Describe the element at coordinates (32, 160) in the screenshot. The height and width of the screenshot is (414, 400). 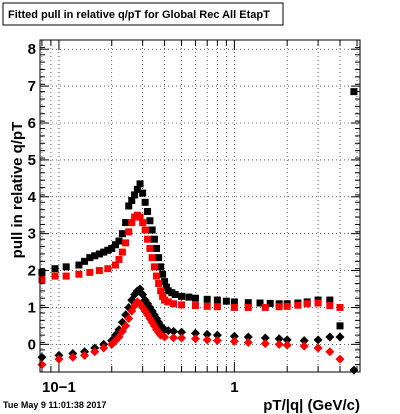
I see `y-tick-label: 5` at that location.